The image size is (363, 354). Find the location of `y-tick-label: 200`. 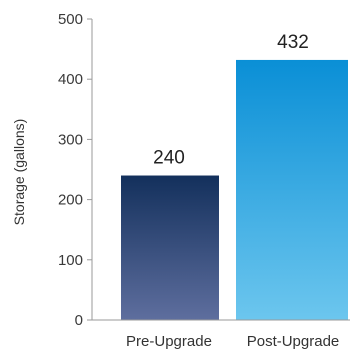

y-tick-label: 200 is located at coordinates (70, 200).